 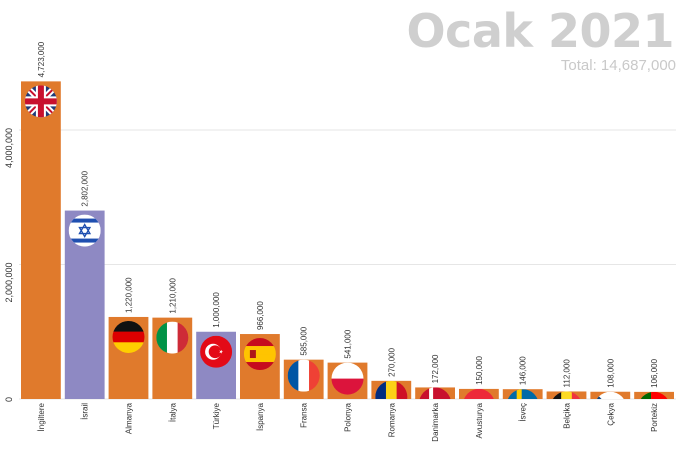 What do you see at coordinates (41, 416) in the screenshot?
I see `category-label: İngiltere` at bounding box center [41, 416].